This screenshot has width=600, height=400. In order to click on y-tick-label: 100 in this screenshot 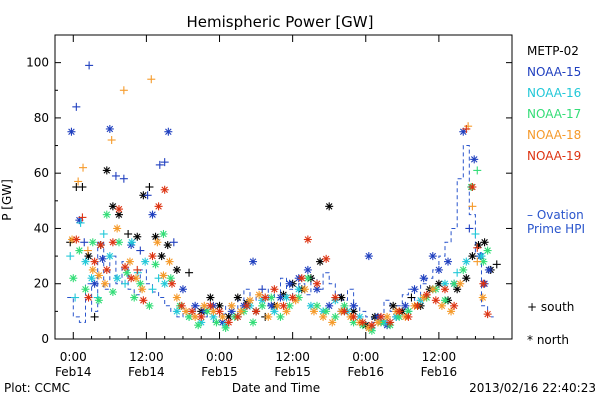, I will do `click(37, 63)`.